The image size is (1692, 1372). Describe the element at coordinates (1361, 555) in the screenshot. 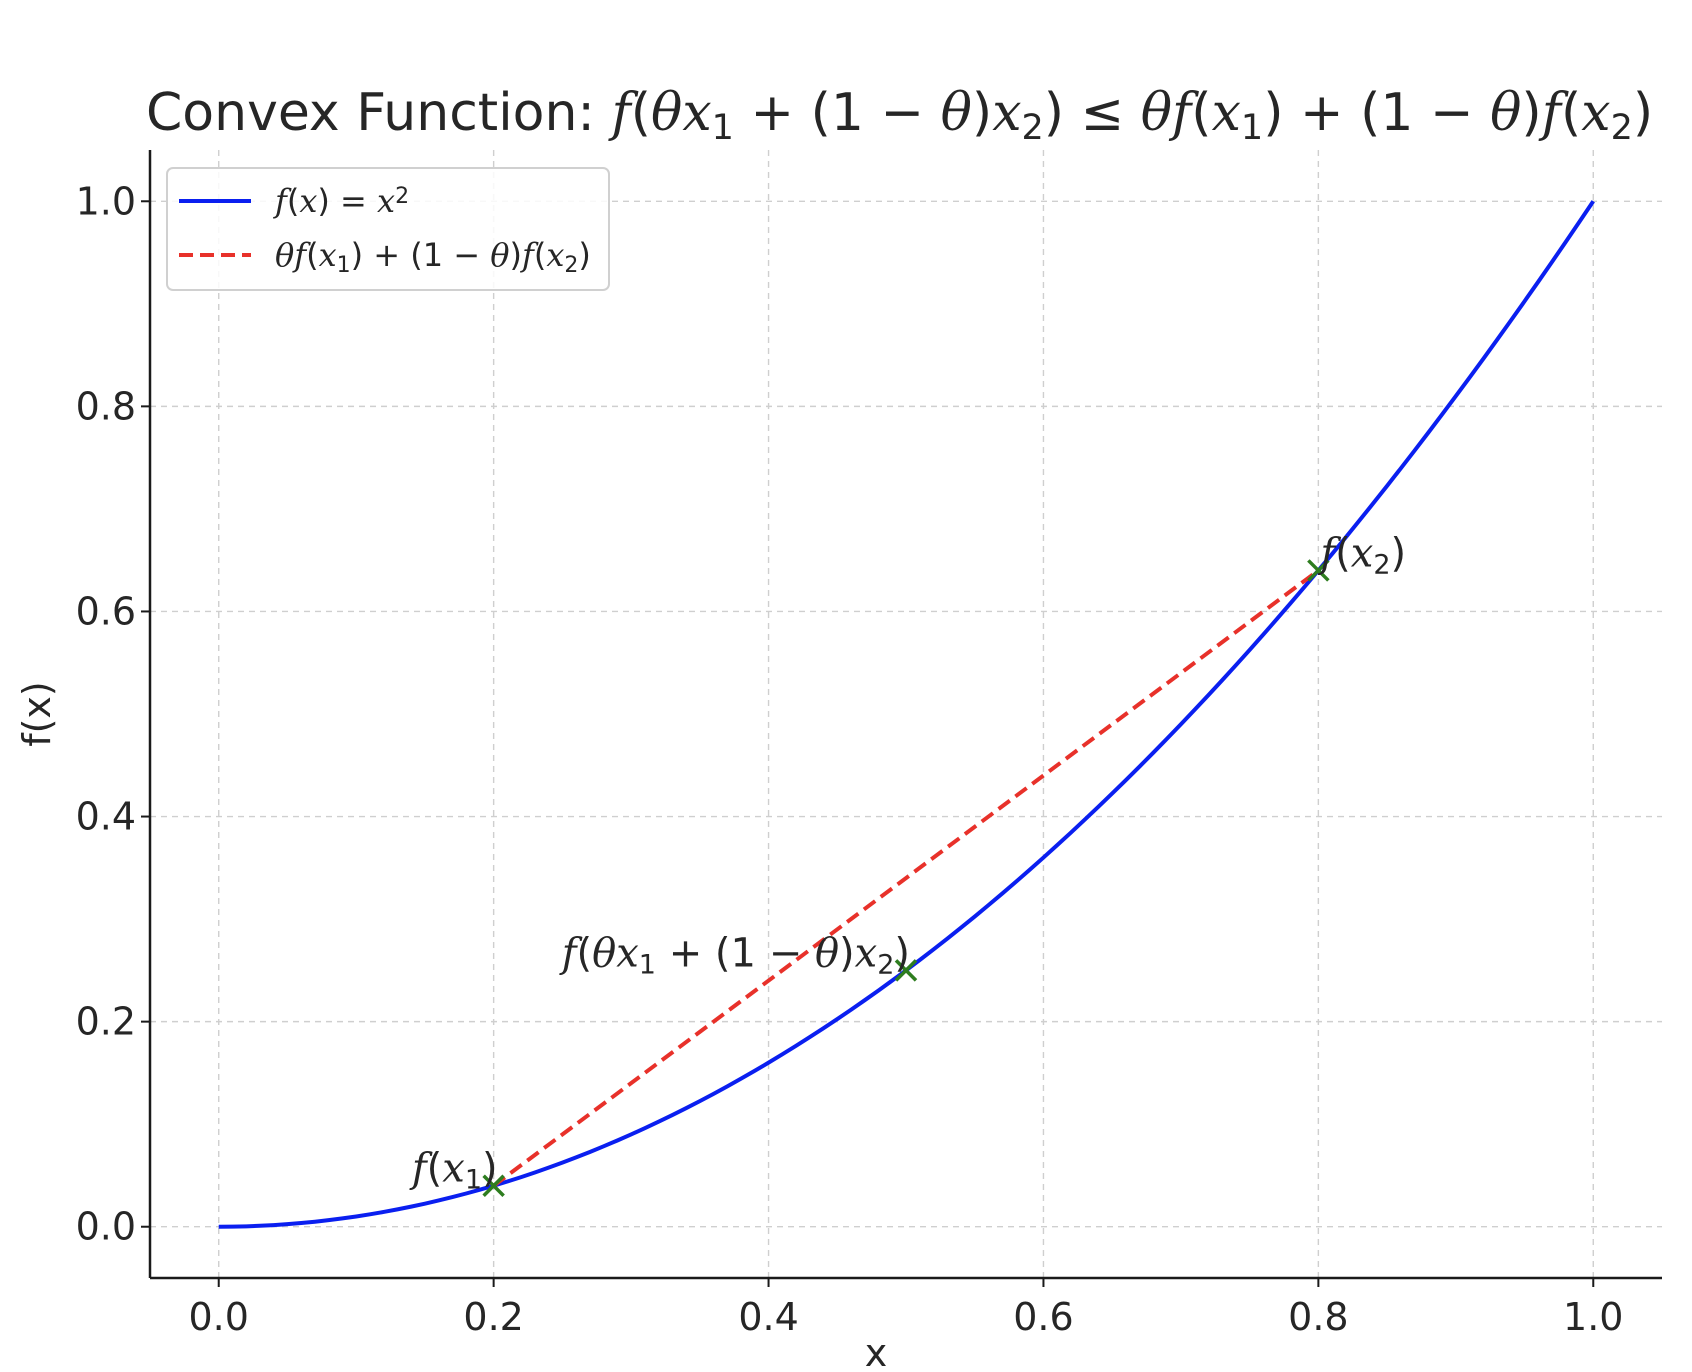

I see `point-label-2: f(x2)` at that location.